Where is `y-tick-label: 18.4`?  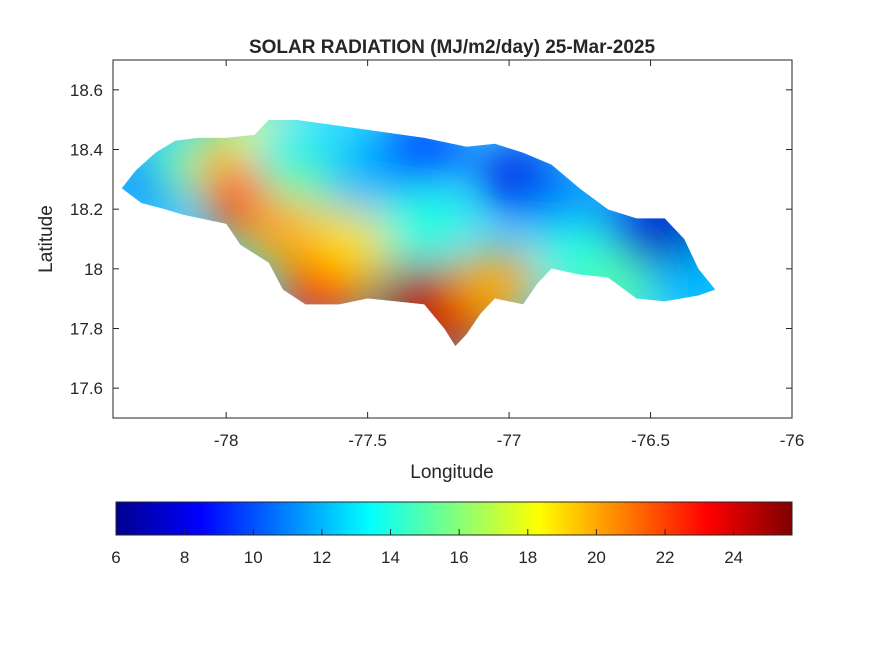
y-tick-label: 18.4 is located at coordinates (86, 150).